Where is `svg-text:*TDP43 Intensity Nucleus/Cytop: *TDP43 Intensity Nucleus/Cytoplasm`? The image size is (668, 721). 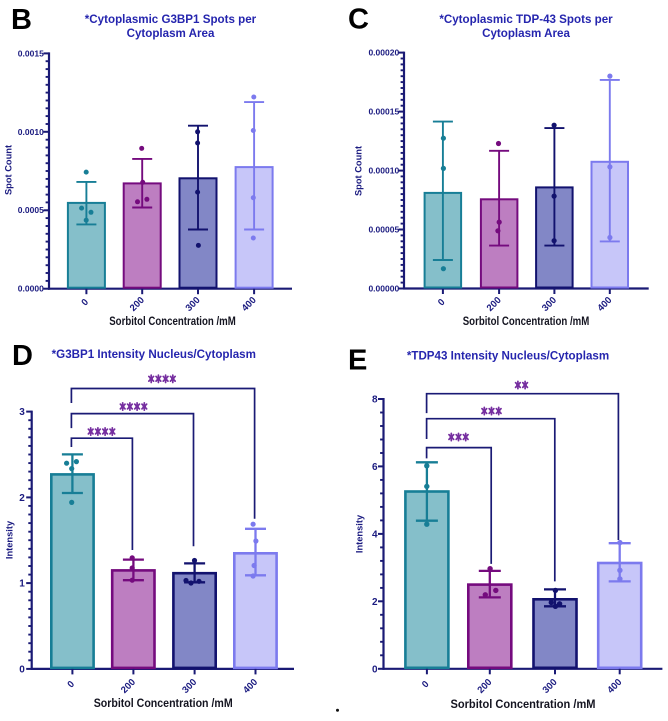
svg-text:*TDP43 Intensity Nucleus/Cytop: *TDP43 Intensity Nucleus/Cytoplasm is located at coordinates (508, 356).